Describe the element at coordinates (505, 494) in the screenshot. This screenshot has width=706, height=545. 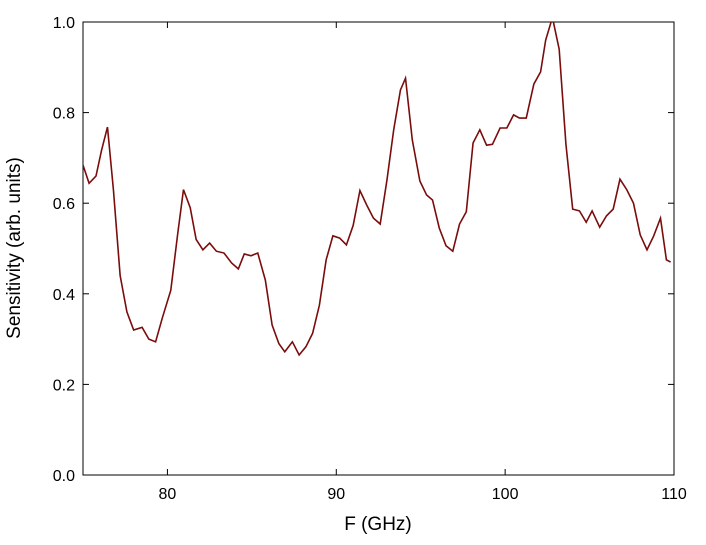
I see `x-tick-label: 100` at that location.